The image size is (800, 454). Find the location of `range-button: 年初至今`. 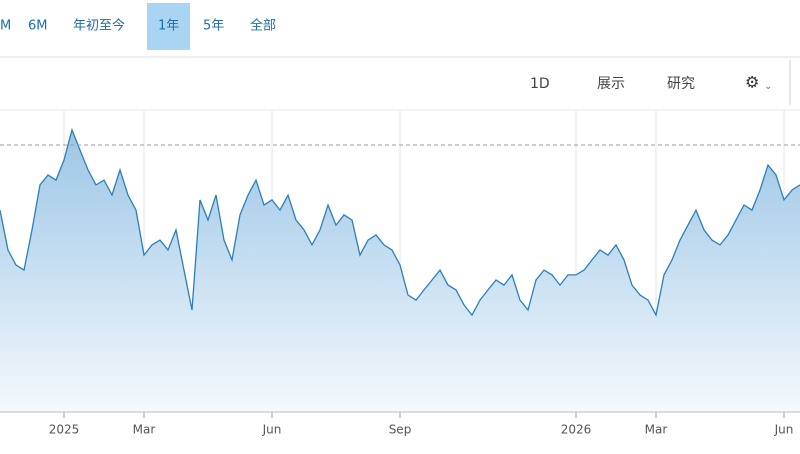

range-button: 年初至今 is located at coordinates (99, 26).